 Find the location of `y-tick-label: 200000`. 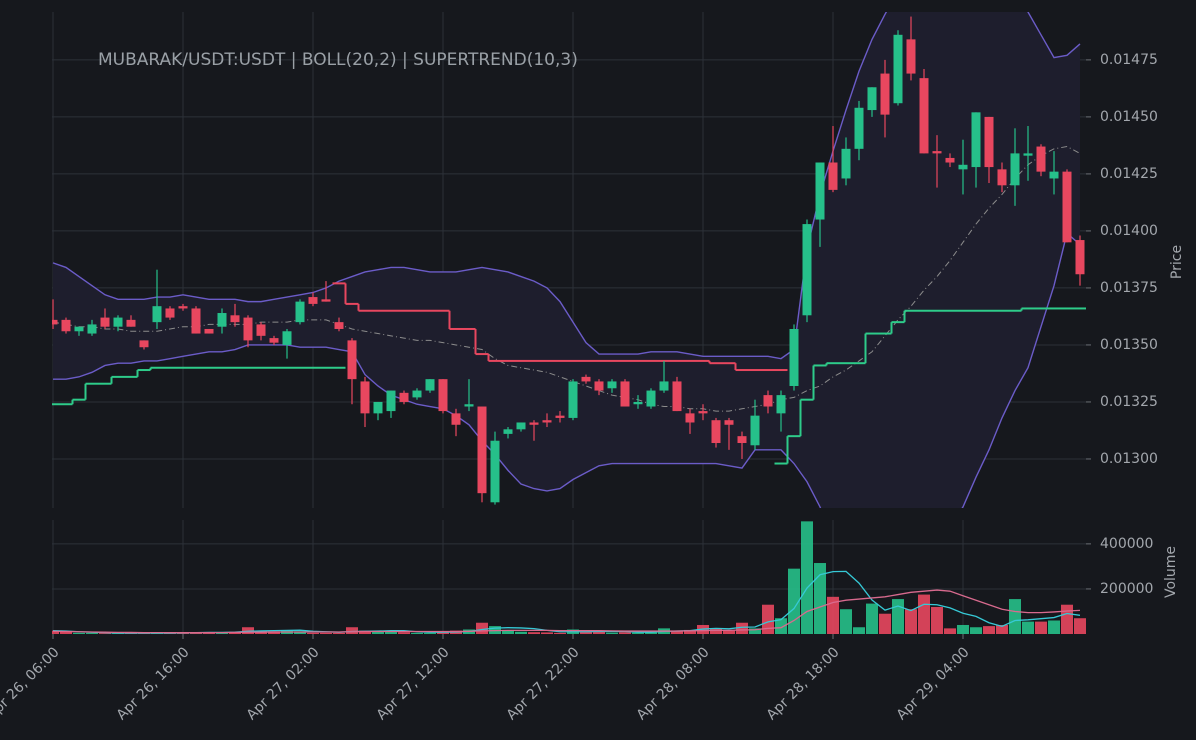

y-tick-label: 200000 is located at coordinates (1126, 589).